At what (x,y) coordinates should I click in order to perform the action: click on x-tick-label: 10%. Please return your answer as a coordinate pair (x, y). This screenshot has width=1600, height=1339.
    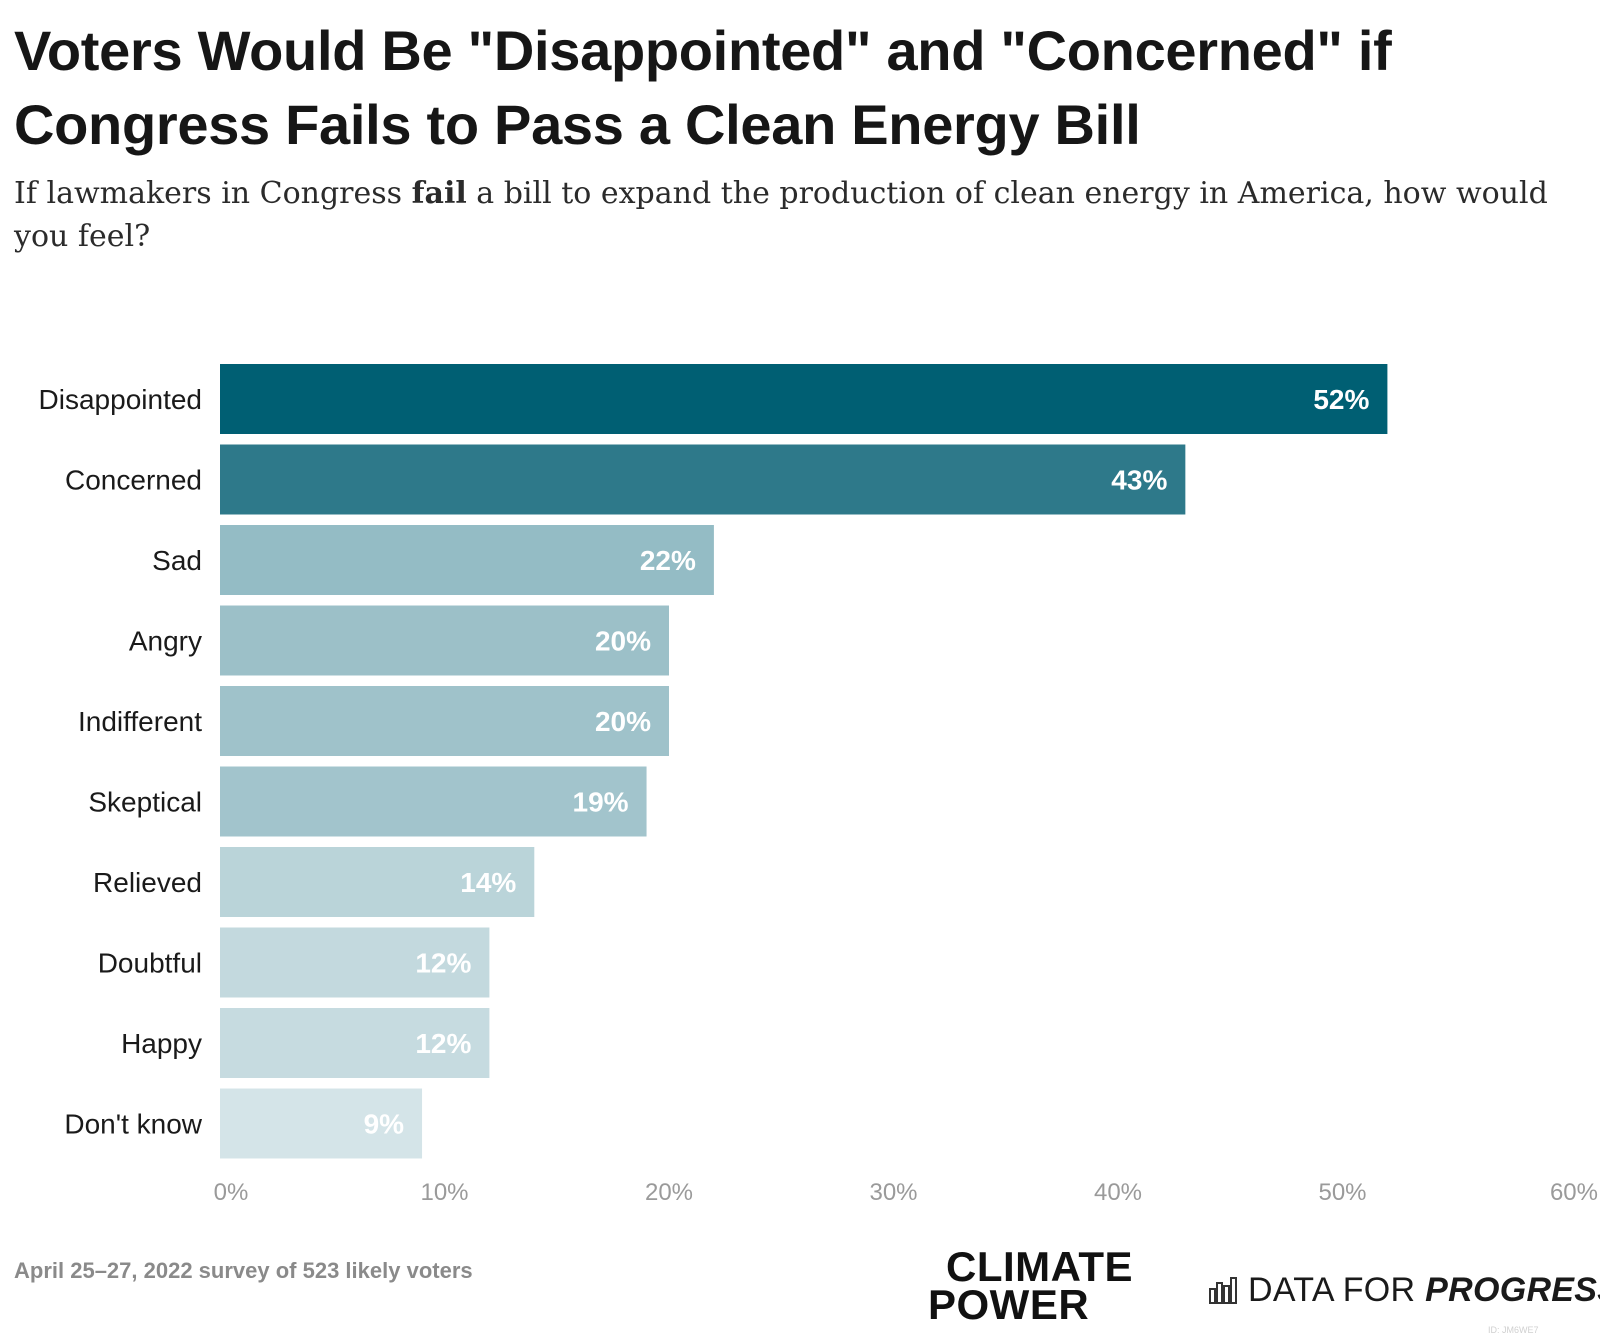
    Looking at the image, I should click on (444, 1192).